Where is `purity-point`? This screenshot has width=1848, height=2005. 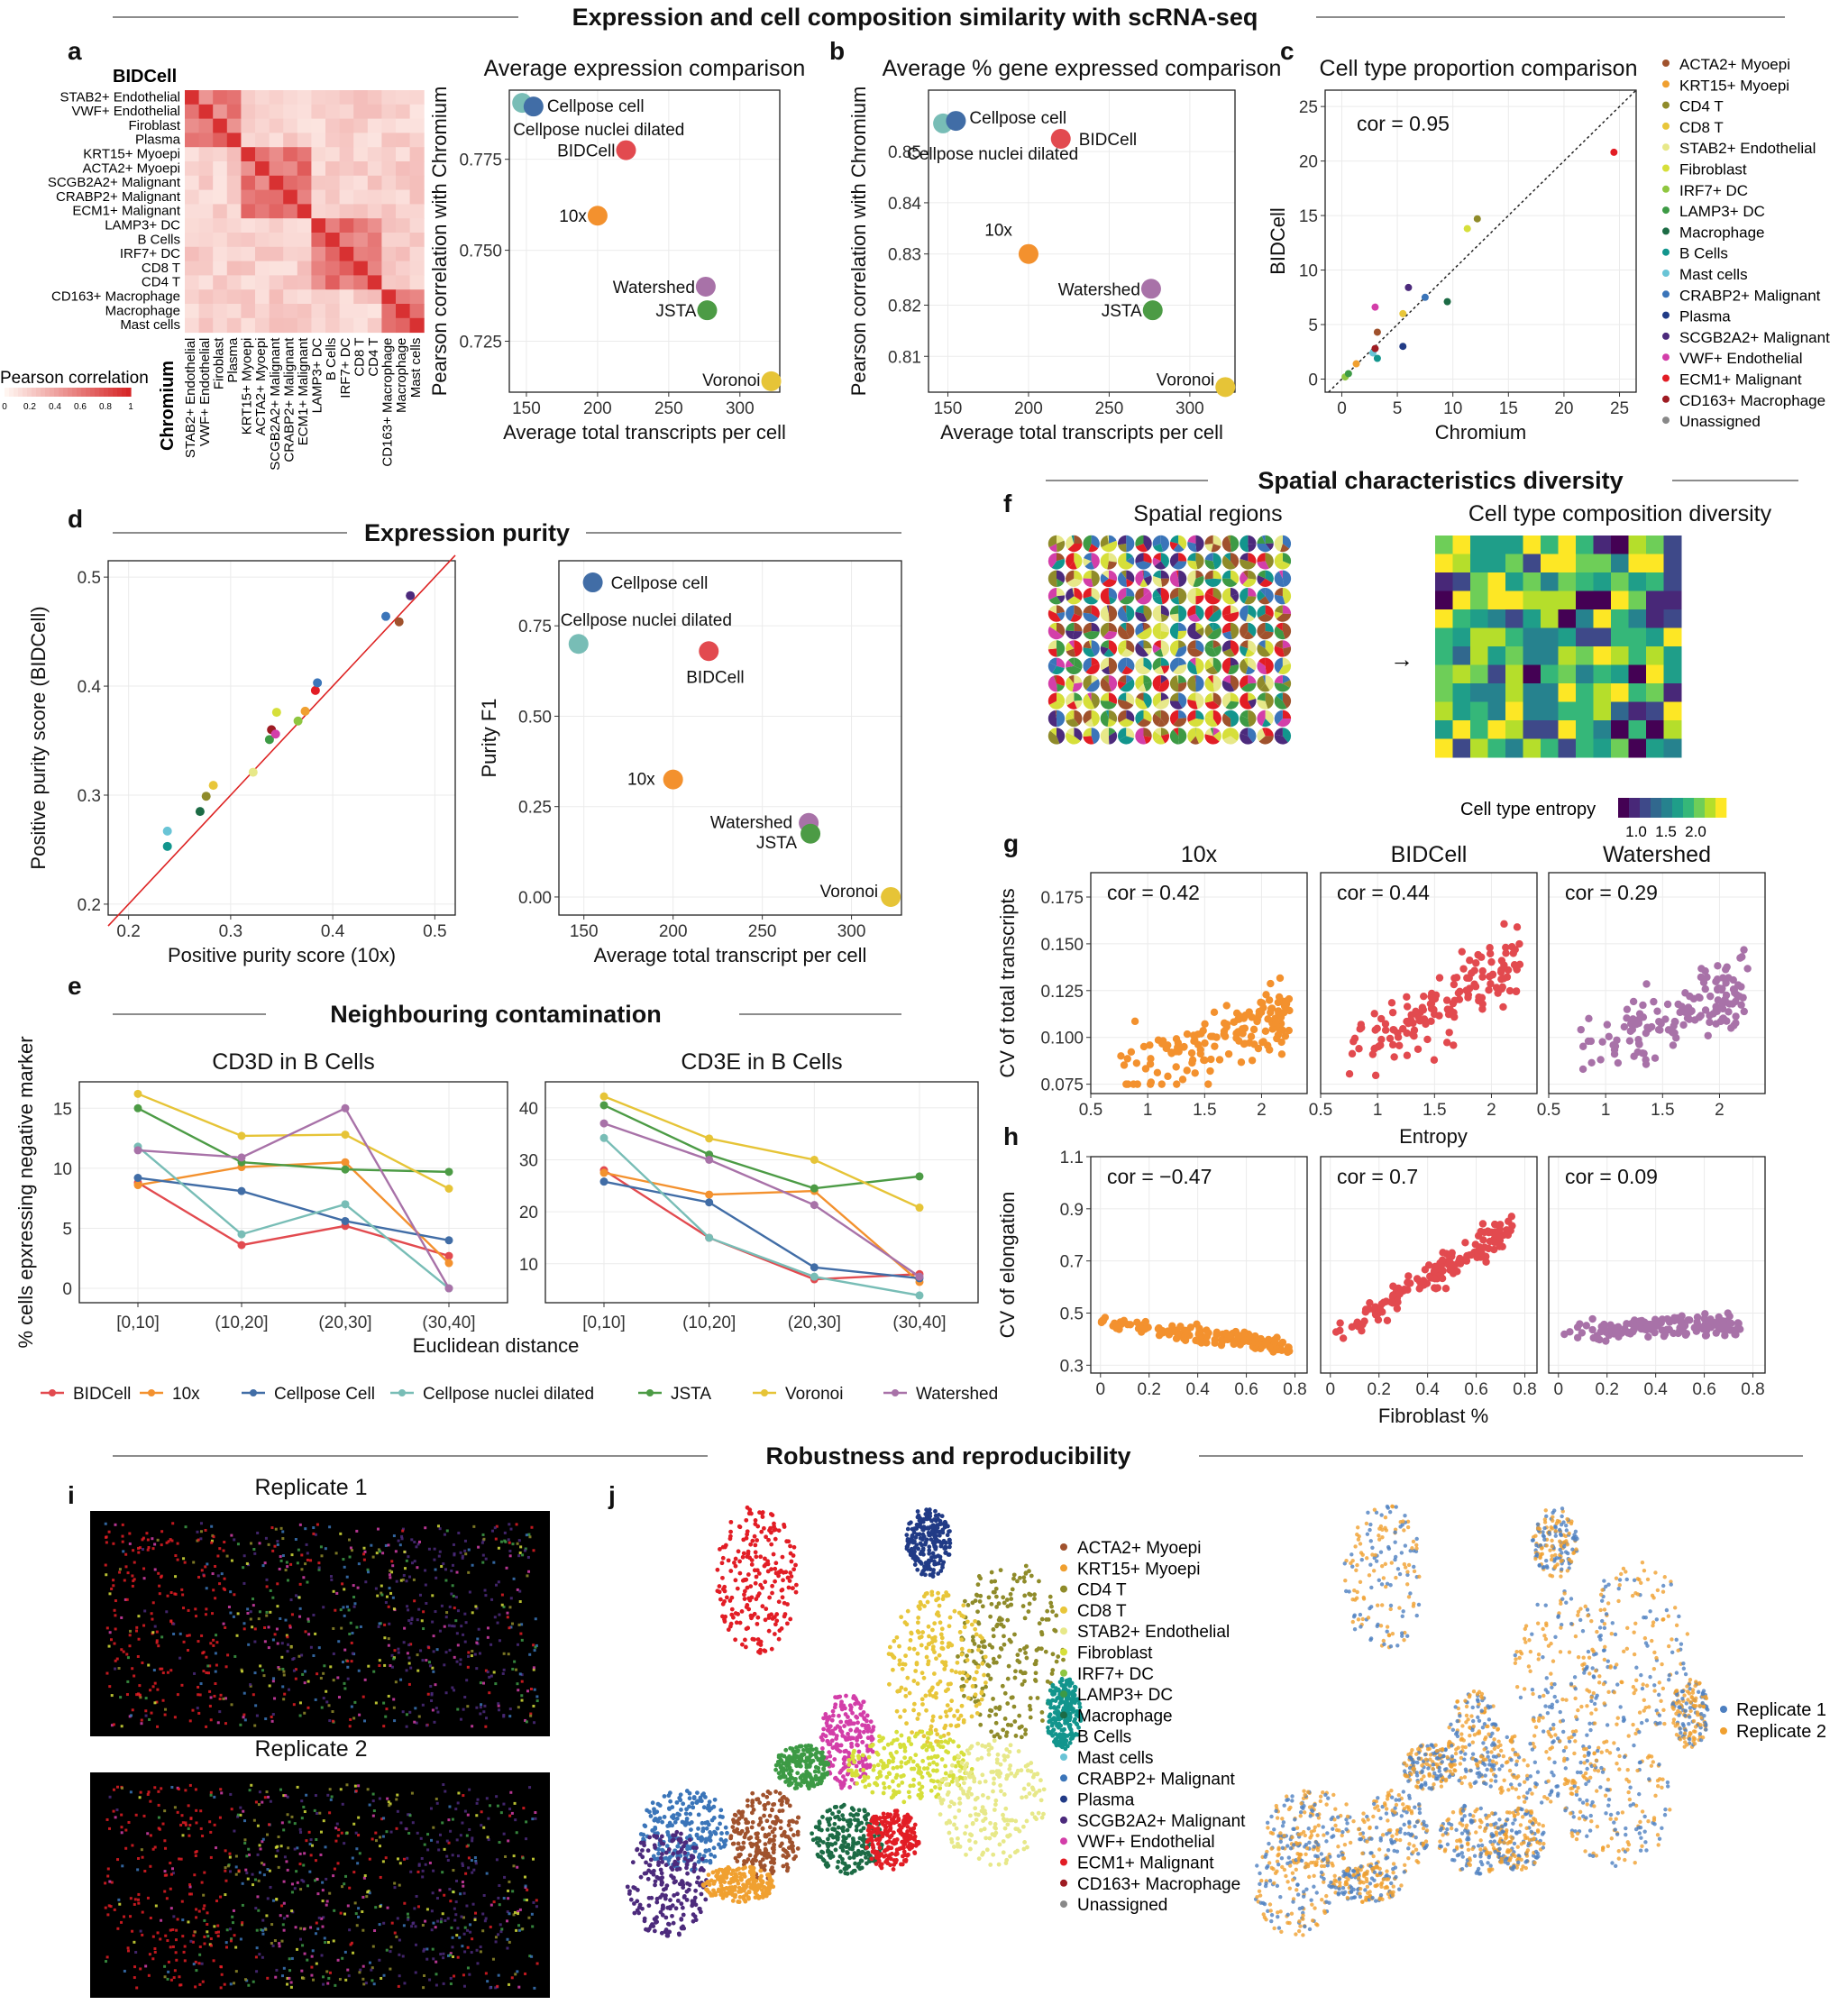
purity-point is located at coordinates (315, 690).